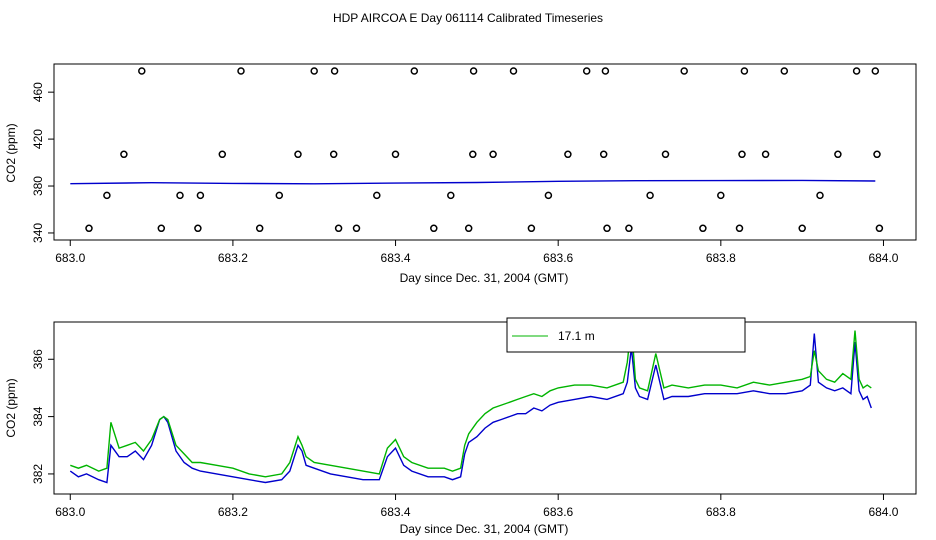 The height and width of the screenshot is (540, 936). I want to click on bottom-x-axis-label: Day since Dec. 31, 2004 (GMT), so click(484, 529).